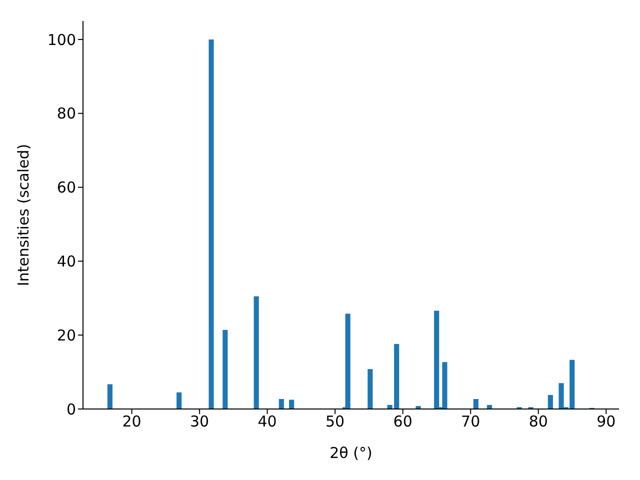 The height and width of the screenshot is (480, 640). Describe the element at coordinates (470, 421) in the screenshot. I see `x-tick-label: 70` at that location.